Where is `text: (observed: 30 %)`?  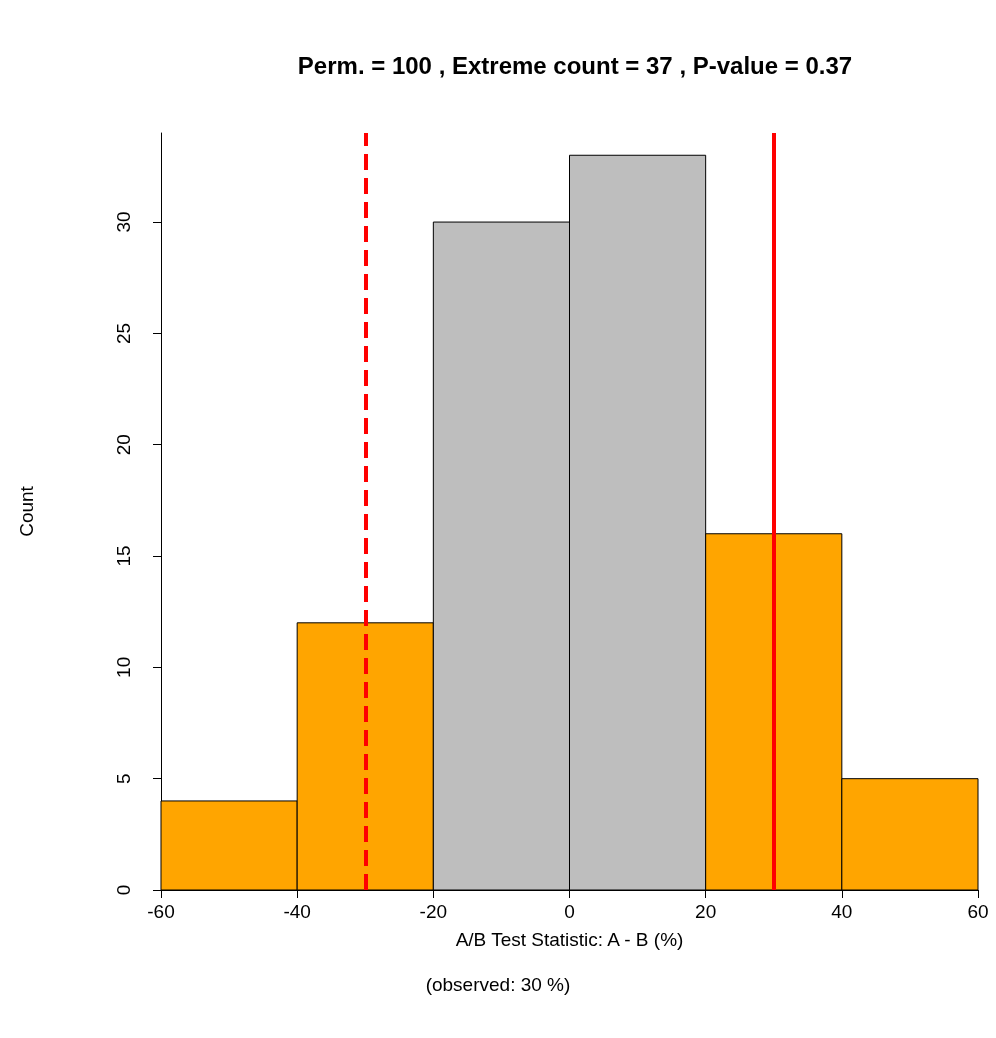 text: (observed: 30 %) is located at coordinates (498, 984).